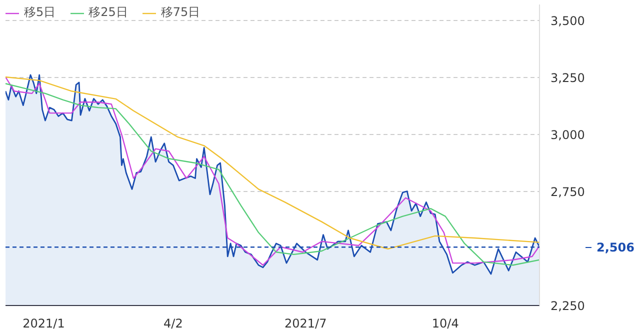  What do you see at coordinates (445, 323) in the screenshot?
I see `x-tick-label: 10/4` at bounding box center [445, 323].